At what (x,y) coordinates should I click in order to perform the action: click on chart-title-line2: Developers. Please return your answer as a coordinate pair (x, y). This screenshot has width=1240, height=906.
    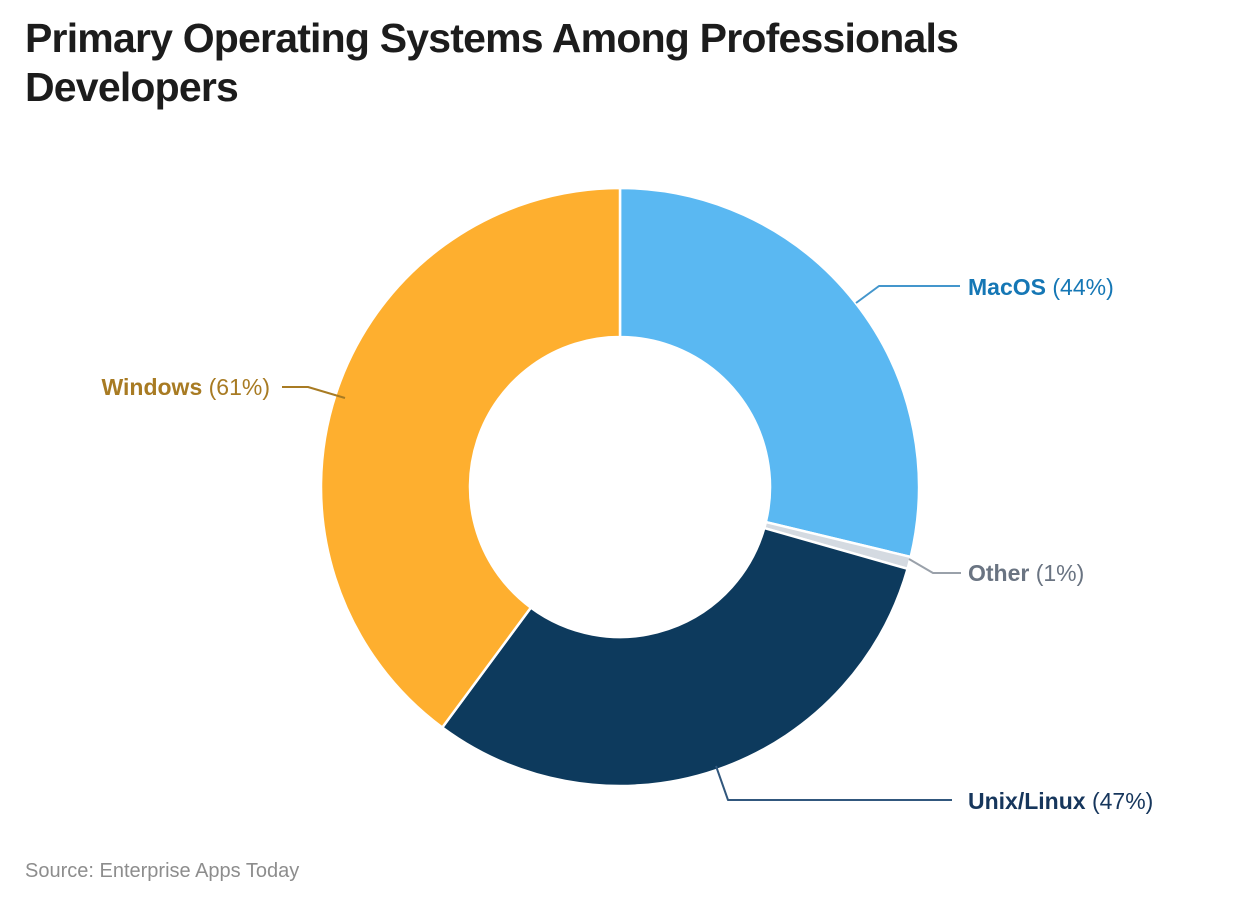
    Looking at the image, I should click on (132, 87).